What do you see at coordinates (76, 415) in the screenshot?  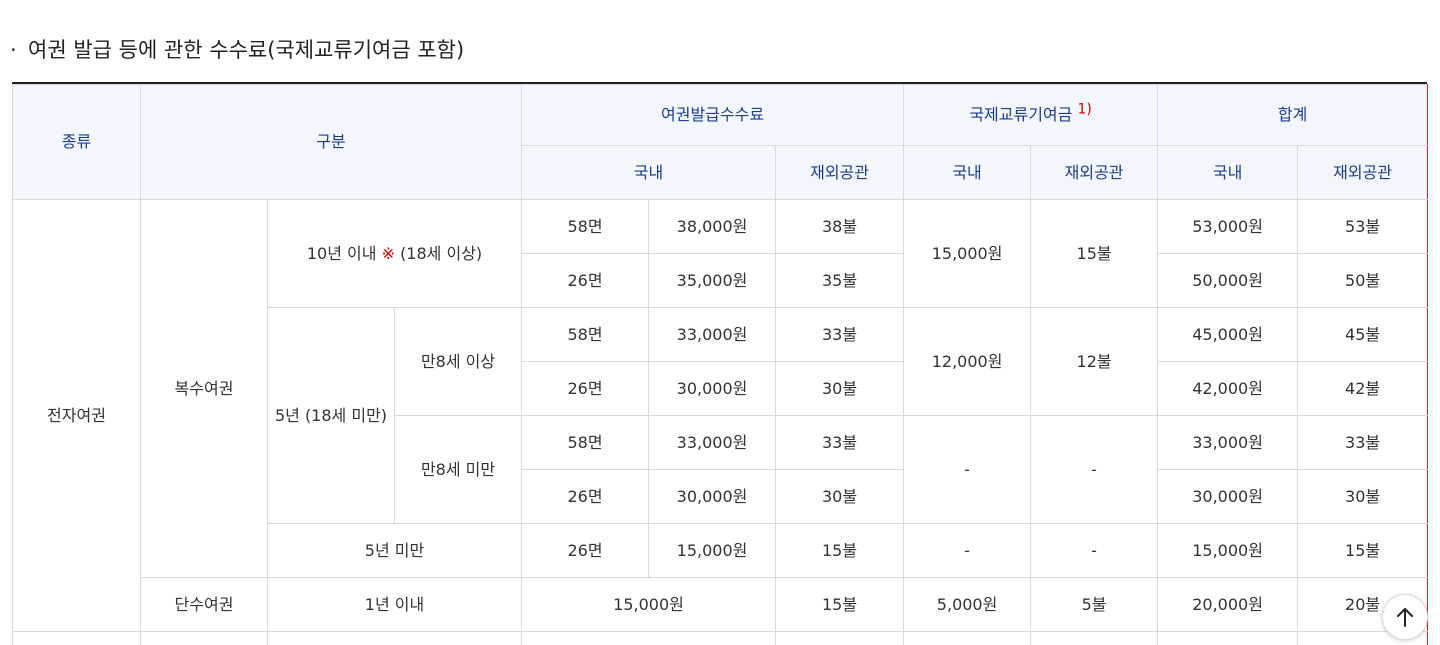 I see `kind-epassport: 전자여권` at bounding box center [76, 415].